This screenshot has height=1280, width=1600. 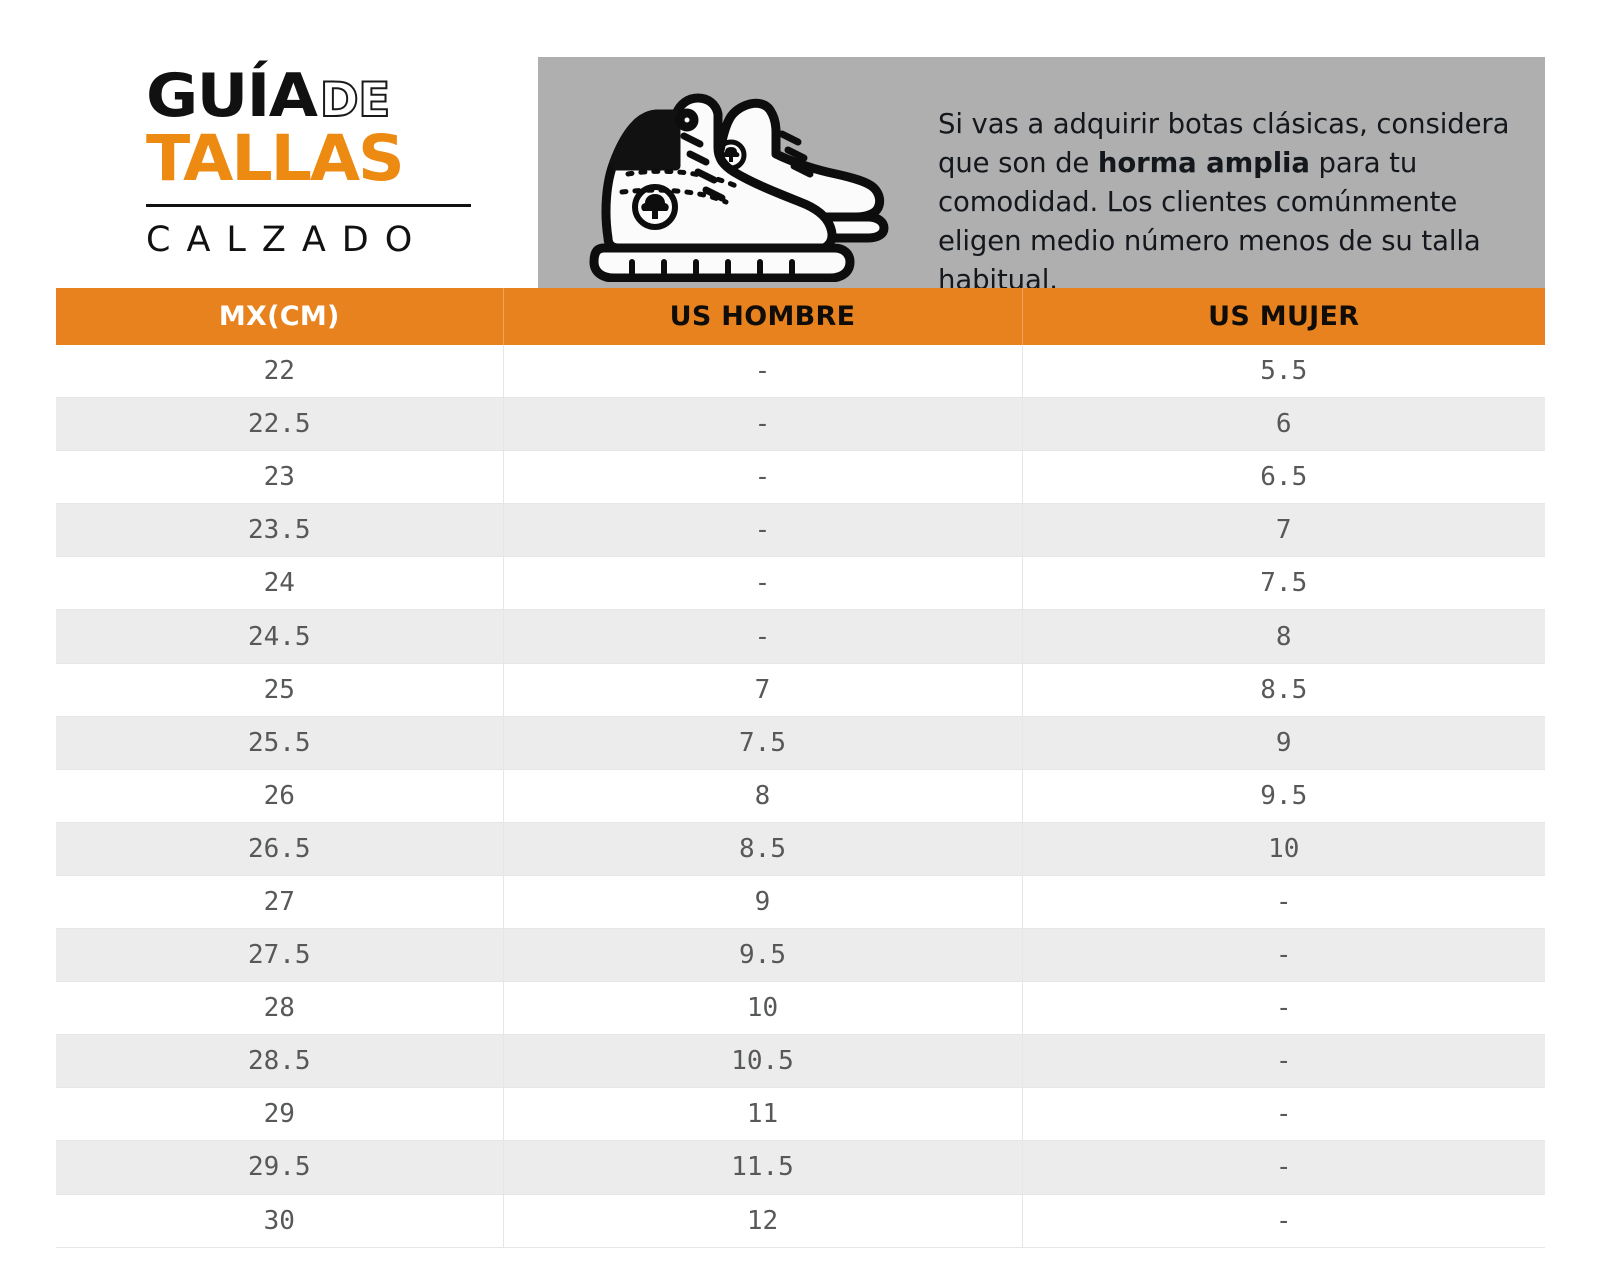 I want to click on table-header-row: MX(CM) US HOMBRE US MUJER, so click(x=800, y=316).